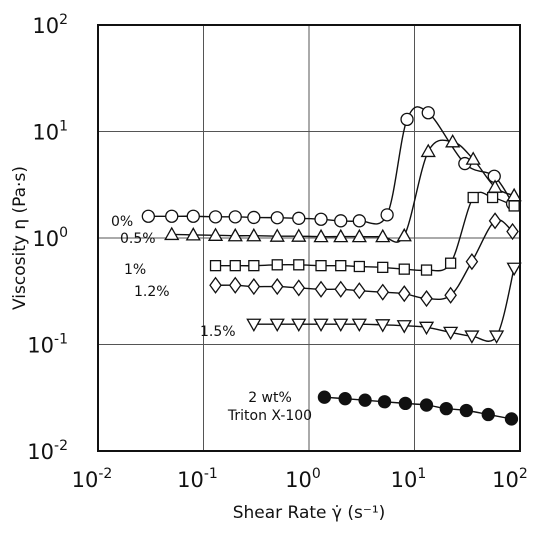  What do you see at coordinates (218, 332) in the screenshot?
I see `series-label-1-5pct: 1.5%` at bounding box center [218, 332].